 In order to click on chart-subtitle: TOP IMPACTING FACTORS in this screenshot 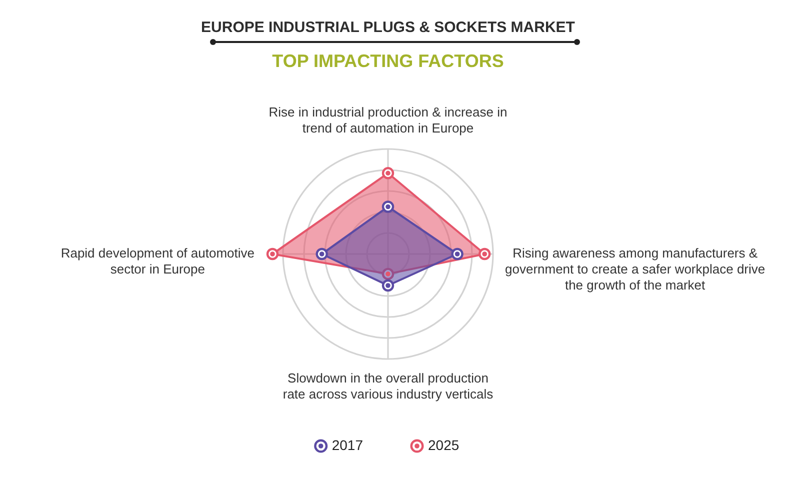, I will do `click(388, 60)`.